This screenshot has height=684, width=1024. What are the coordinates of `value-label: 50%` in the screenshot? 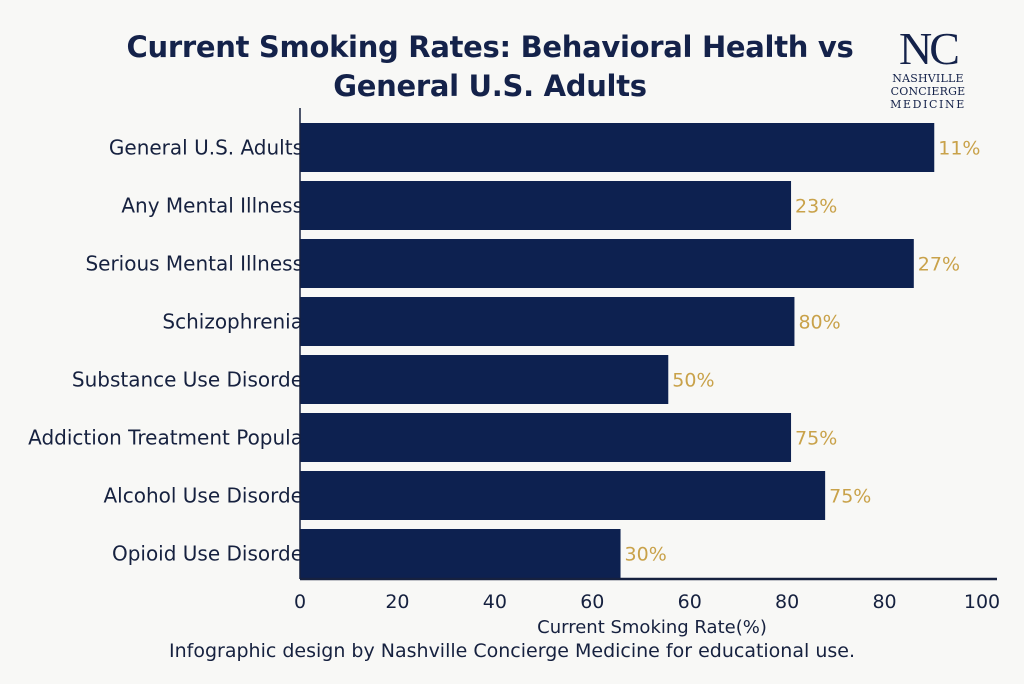 It's located at (693, 381).